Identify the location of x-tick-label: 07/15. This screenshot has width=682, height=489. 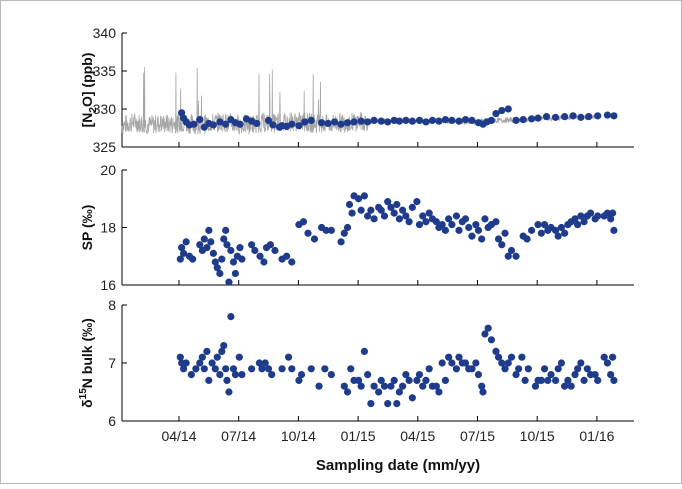
(477, 436).